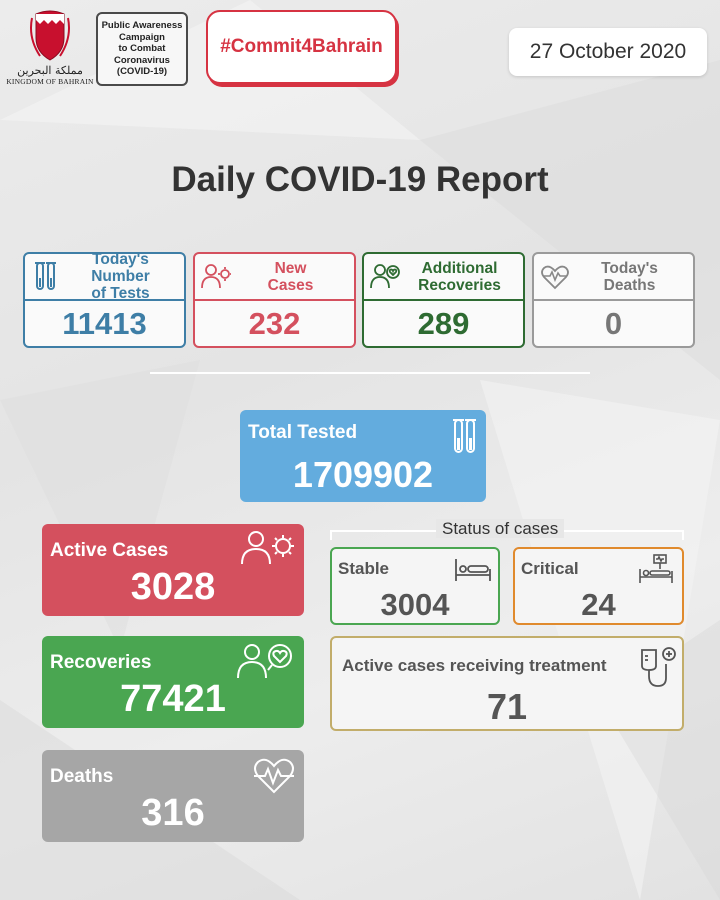 The width and height of the screenshot is (720, 900). I want to click on daily-tests-value: 11413, so click(104, 323).